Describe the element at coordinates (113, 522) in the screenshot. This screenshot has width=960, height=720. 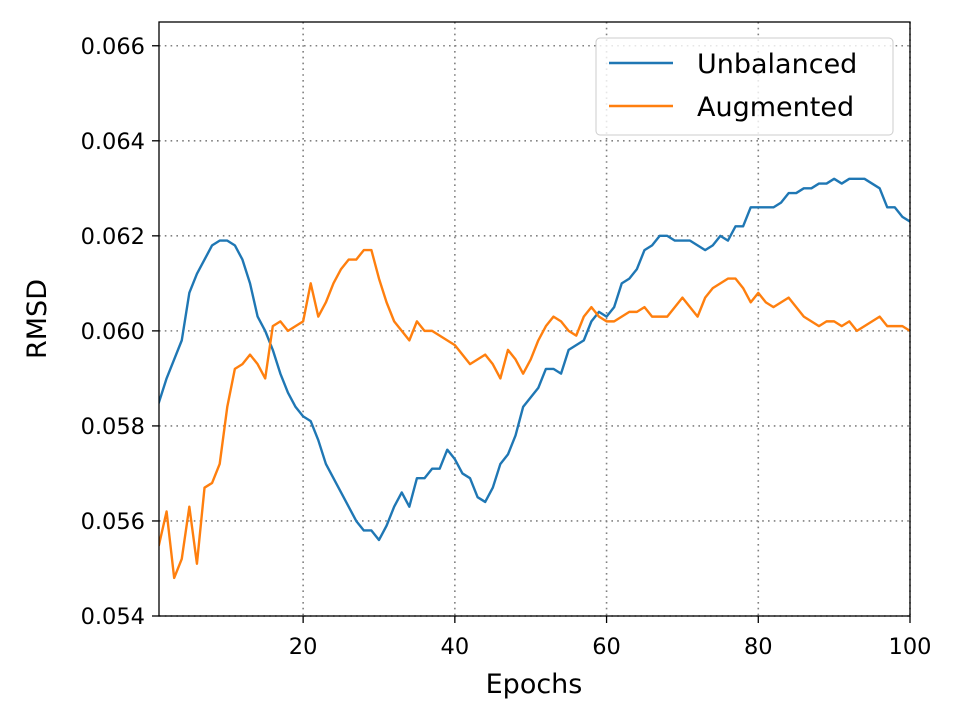
I see `y-tick-label: 0.056` at that location.